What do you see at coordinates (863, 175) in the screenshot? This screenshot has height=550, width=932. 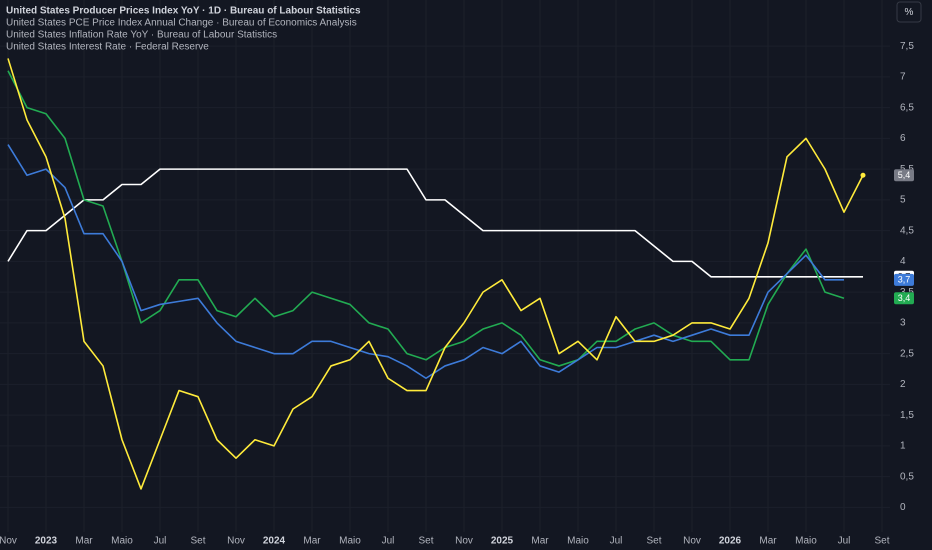 I see `end-dot` at bounding box center [863, 175].